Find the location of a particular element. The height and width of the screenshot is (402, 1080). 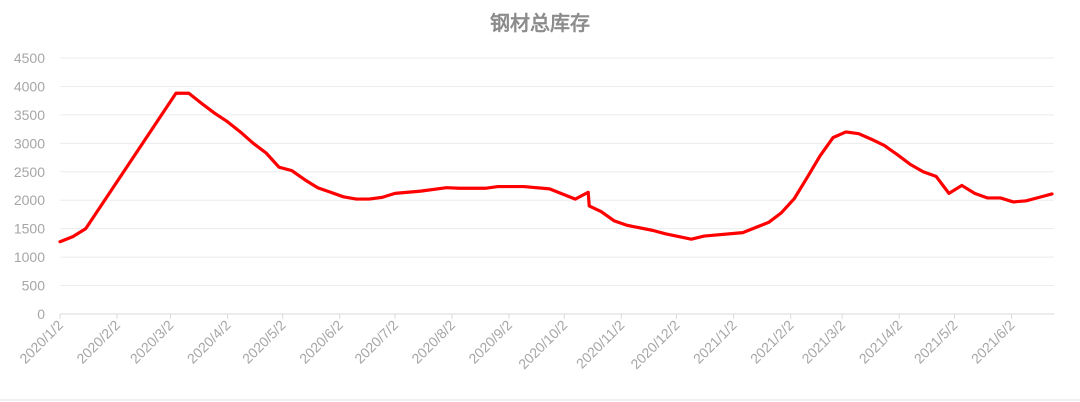

x-tick-label: 2020/7/2 is located at coordinates (376, 342).